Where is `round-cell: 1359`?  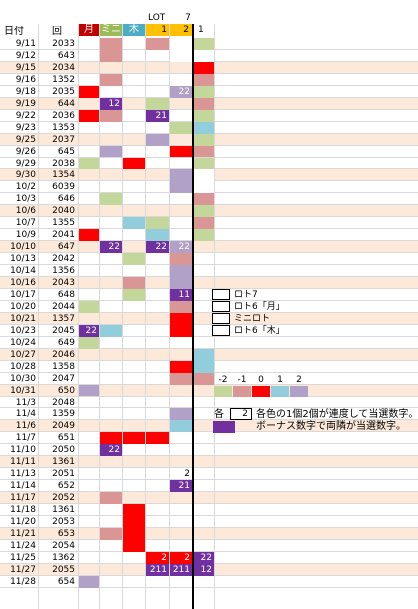 round-cell: 1359 is located at coordinates (63, 414).